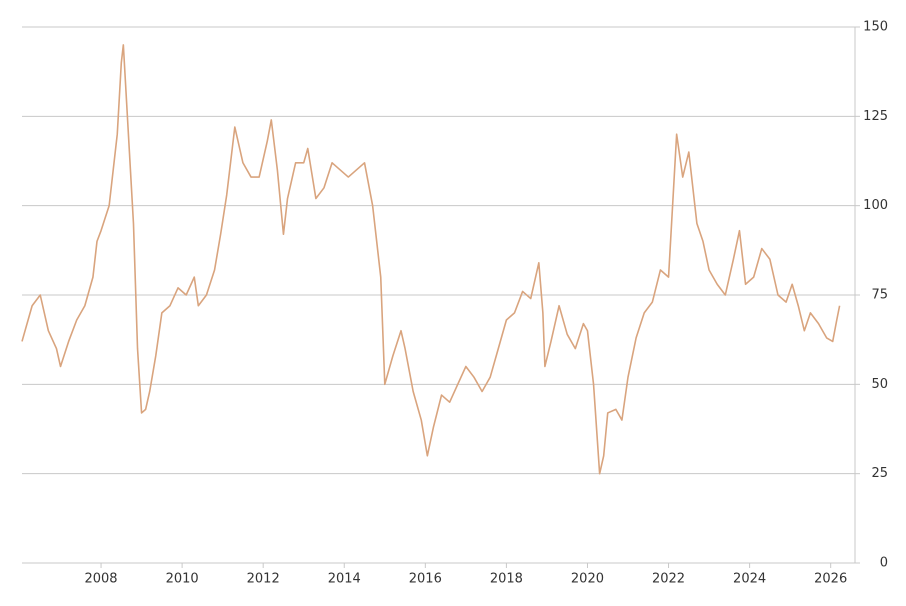  Describe the element at coordinates (506, 579) in the screenshot. I see `x-tick-label: 2018` at that location.